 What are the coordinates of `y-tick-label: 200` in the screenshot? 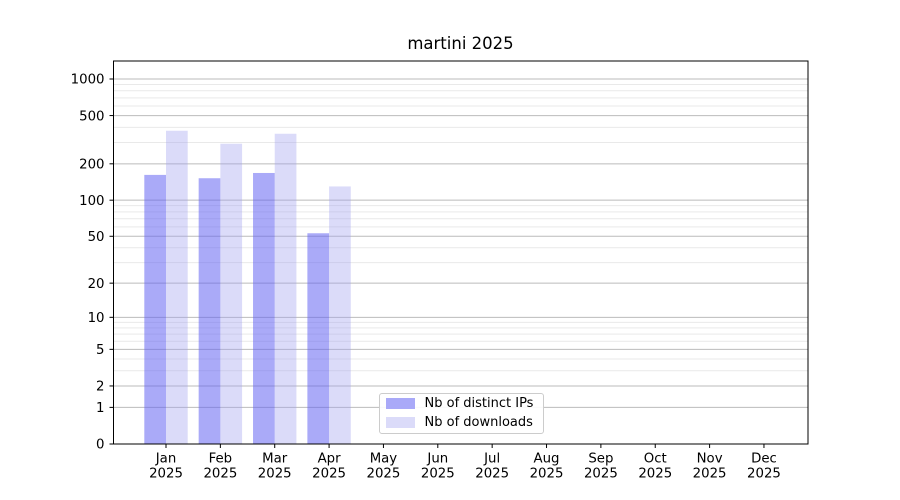 It's located at (91, 165).